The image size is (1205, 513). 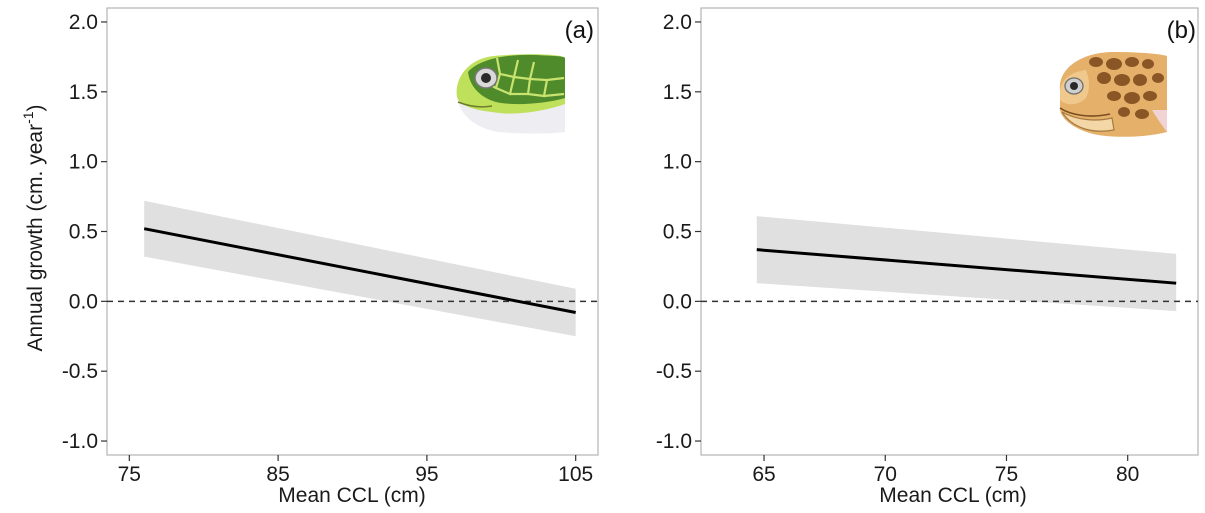 What do you see at coordinates (355, 470) in the screenshot?
I see `panel-a-x-axis: 75 85 95 105` at bounding box center [355, 470].